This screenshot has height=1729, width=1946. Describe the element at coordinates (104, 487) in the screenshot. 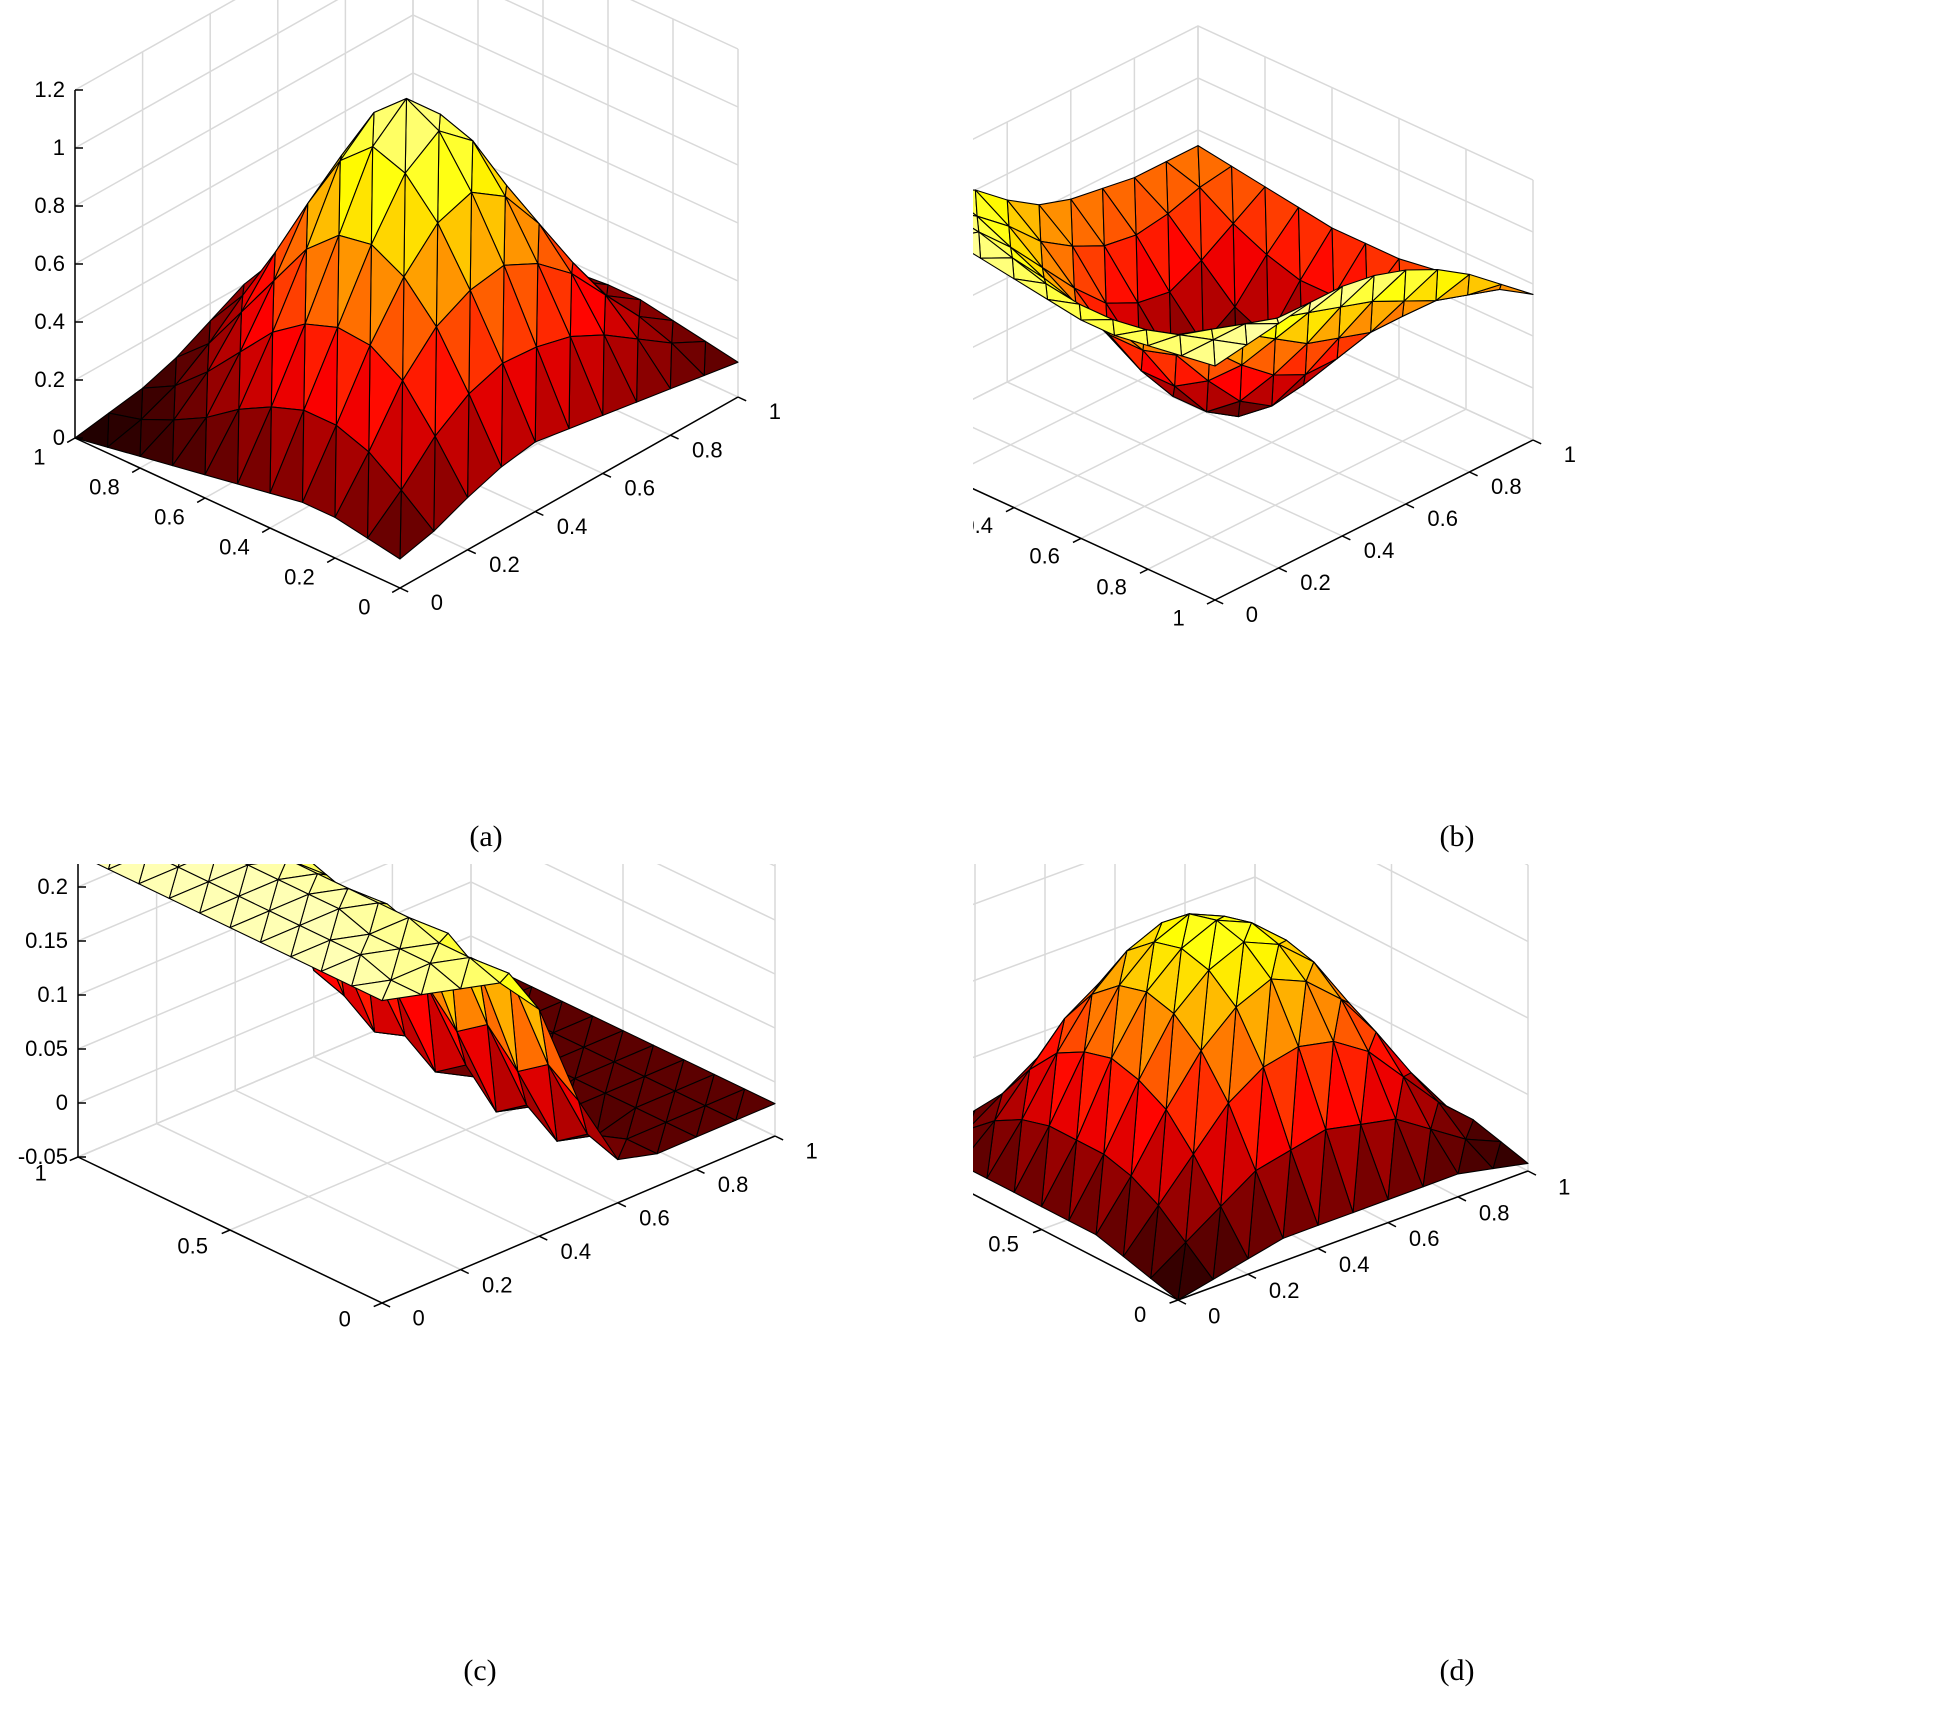

I see `y-tick-label: 0.8` at that location.